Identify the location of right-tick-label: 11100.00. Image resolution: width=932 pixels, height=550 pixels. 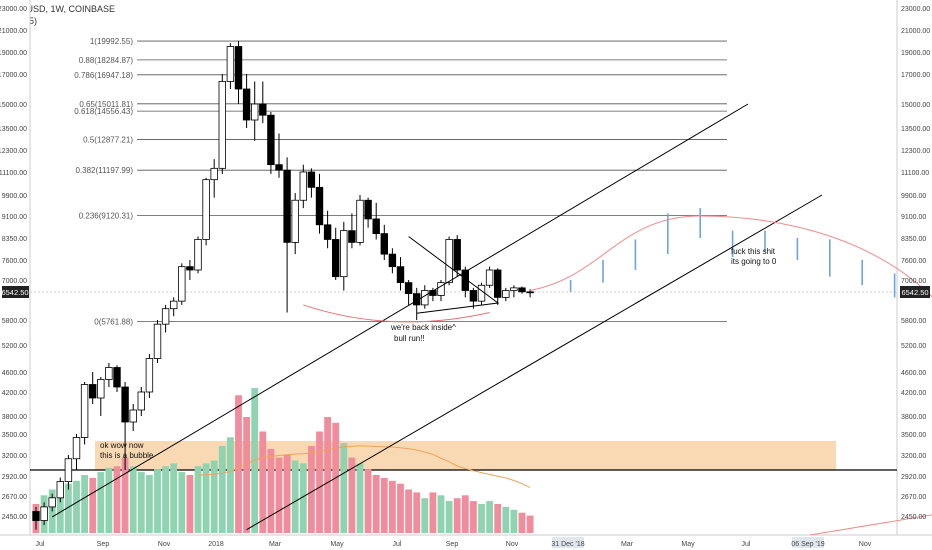
(915, 173).